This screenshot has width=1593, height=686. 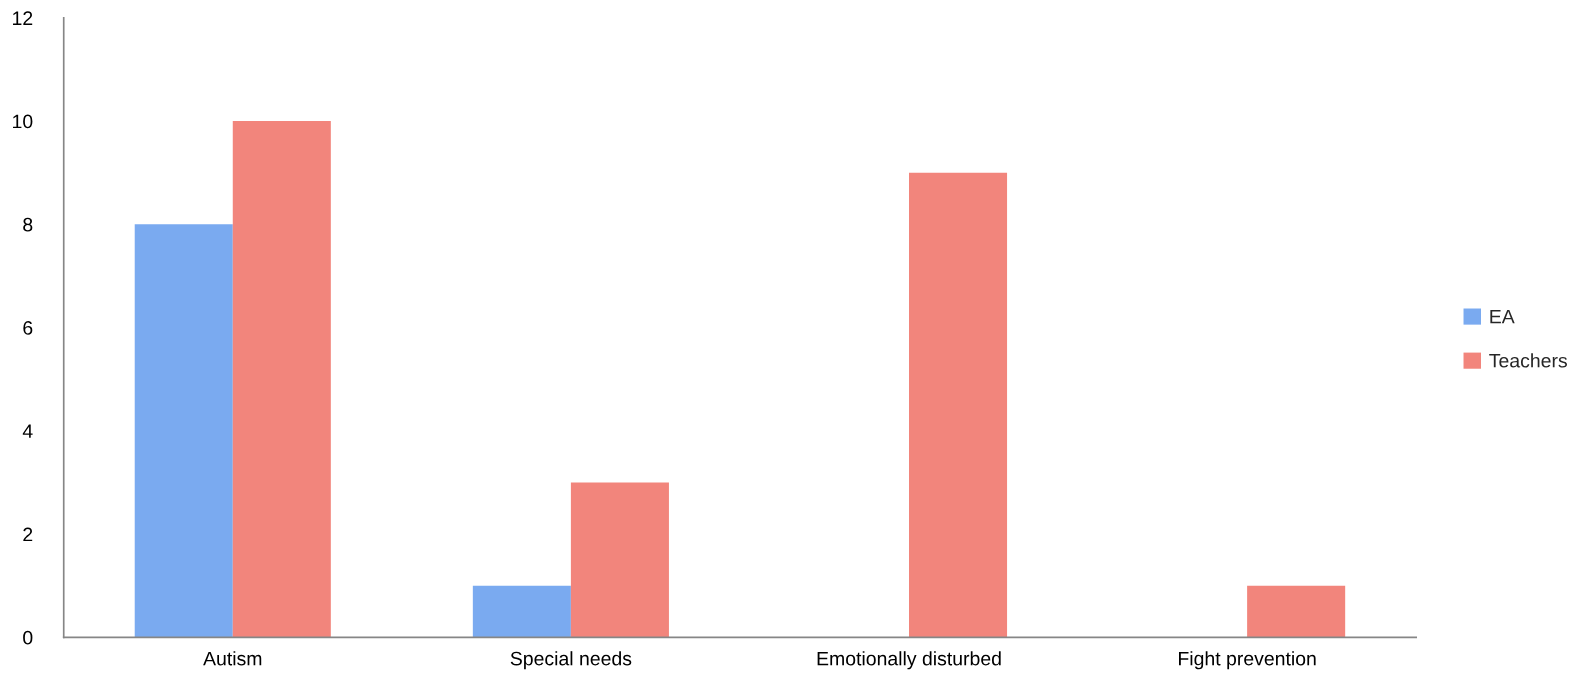 What do you see at coordinates (571, 660) in the screenshot?
I see `x-tick-label: Special needs` at bounding box center [571, 660].